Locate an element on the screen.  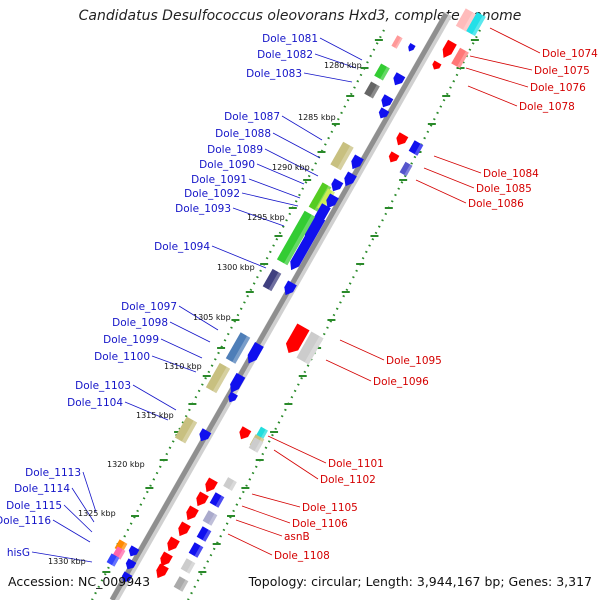
gene-label: Dole_1081 is located at coordinates (290, 39).